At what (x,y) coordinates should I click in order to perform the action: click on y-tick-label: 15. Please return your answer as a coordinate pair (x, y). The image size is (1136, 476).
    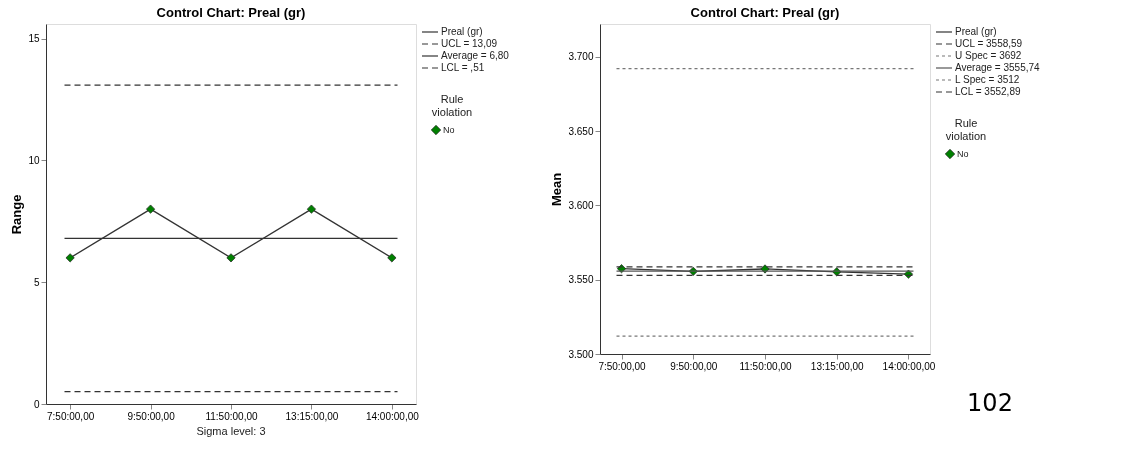
    Looking at the image, I should click on (34, 39).